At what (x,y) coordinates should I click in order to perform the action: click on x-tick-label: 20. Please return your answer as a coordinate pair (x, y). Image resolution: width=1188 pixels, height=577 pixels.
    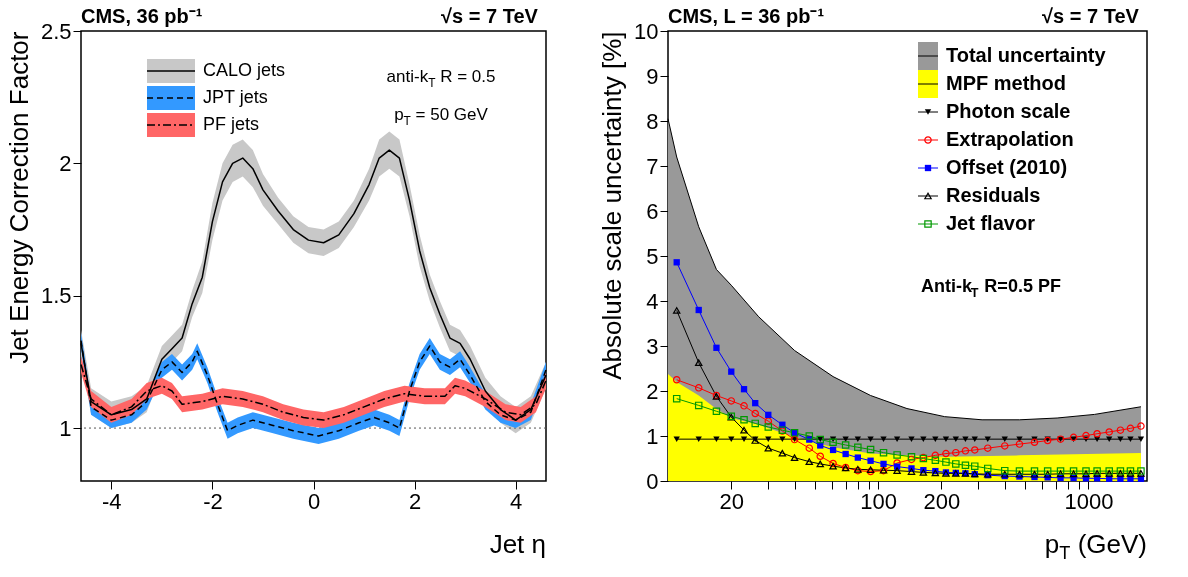
    Looking at the image, I should click on (732, 501).